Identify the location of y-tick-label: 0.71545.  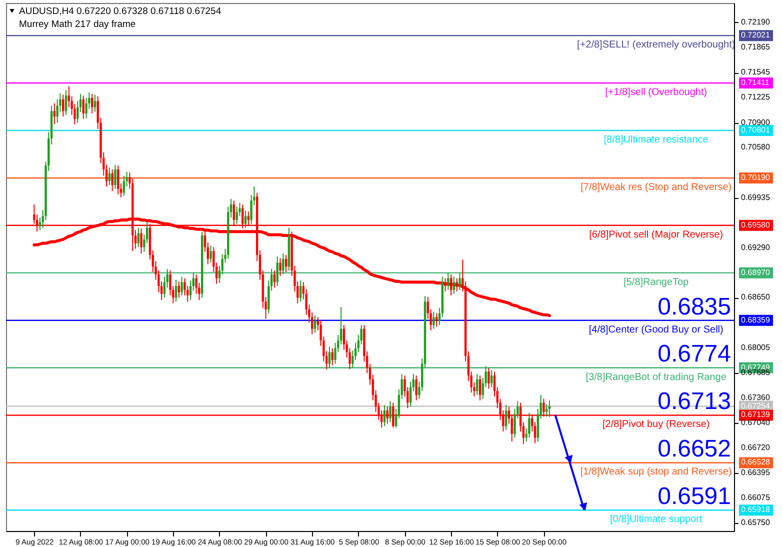
(755, 72).